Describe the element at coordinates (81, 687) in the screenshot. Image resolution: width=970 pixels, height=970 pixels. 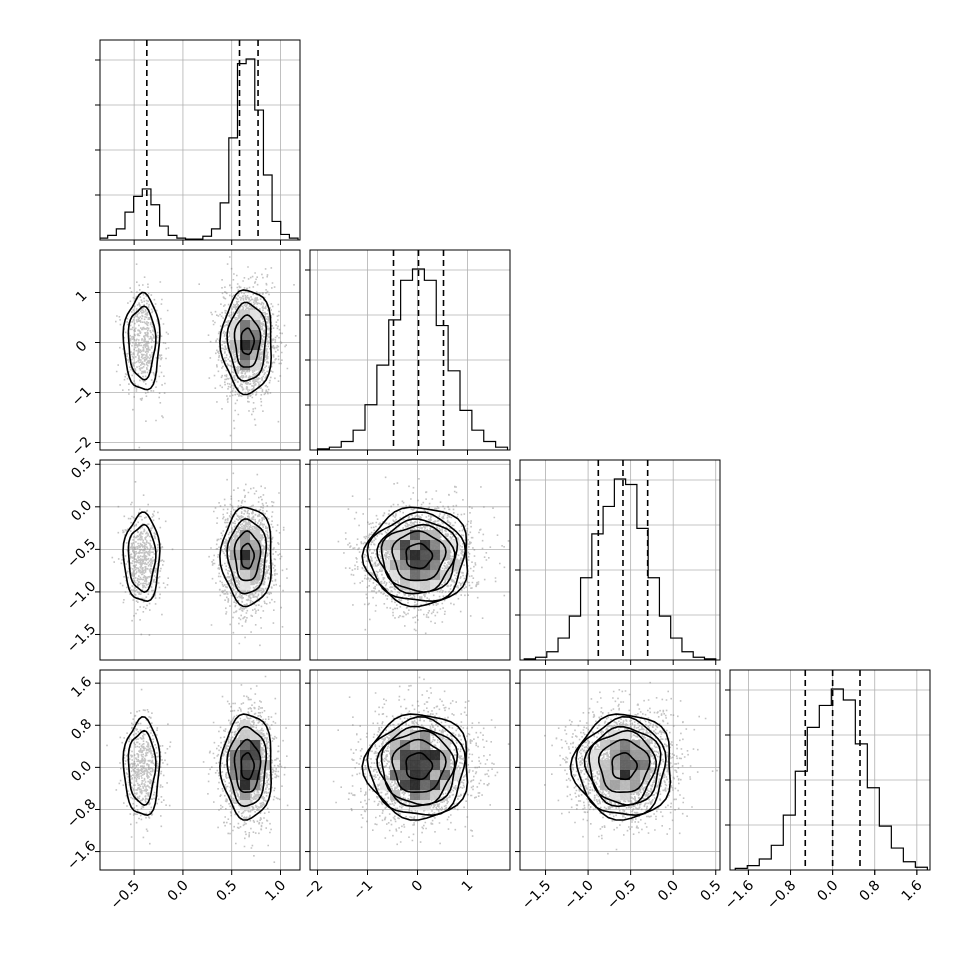
I see `y-tick-label: 1.6` at that location.